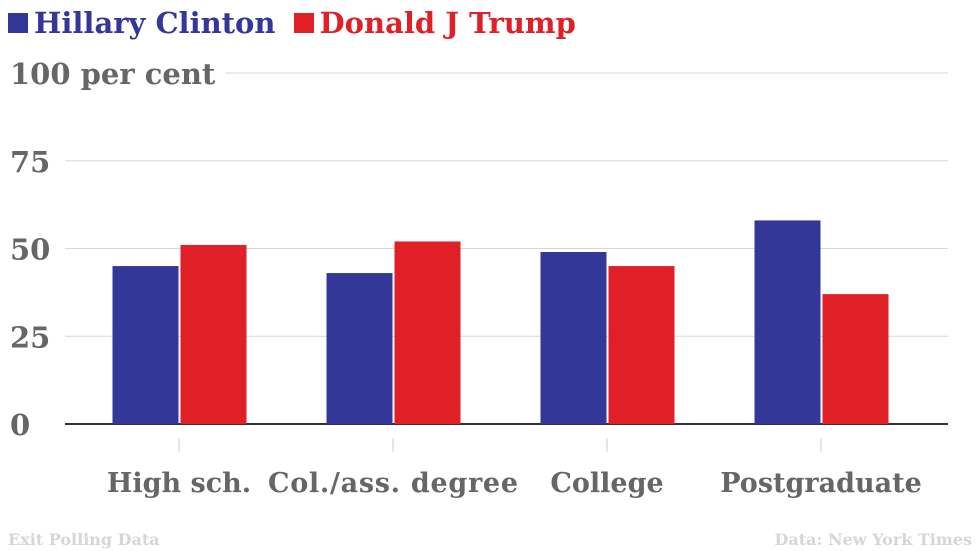 The image size is (980, 551). Describe the element at coordinates (20, 425) in the screenshot. I see `y-tick-label: 0` at that location.